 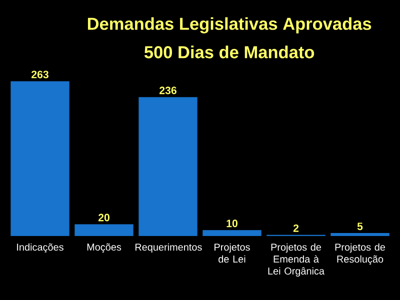 I want to click on x-tick-label: Requerimentos, so click(x=168, y=248).